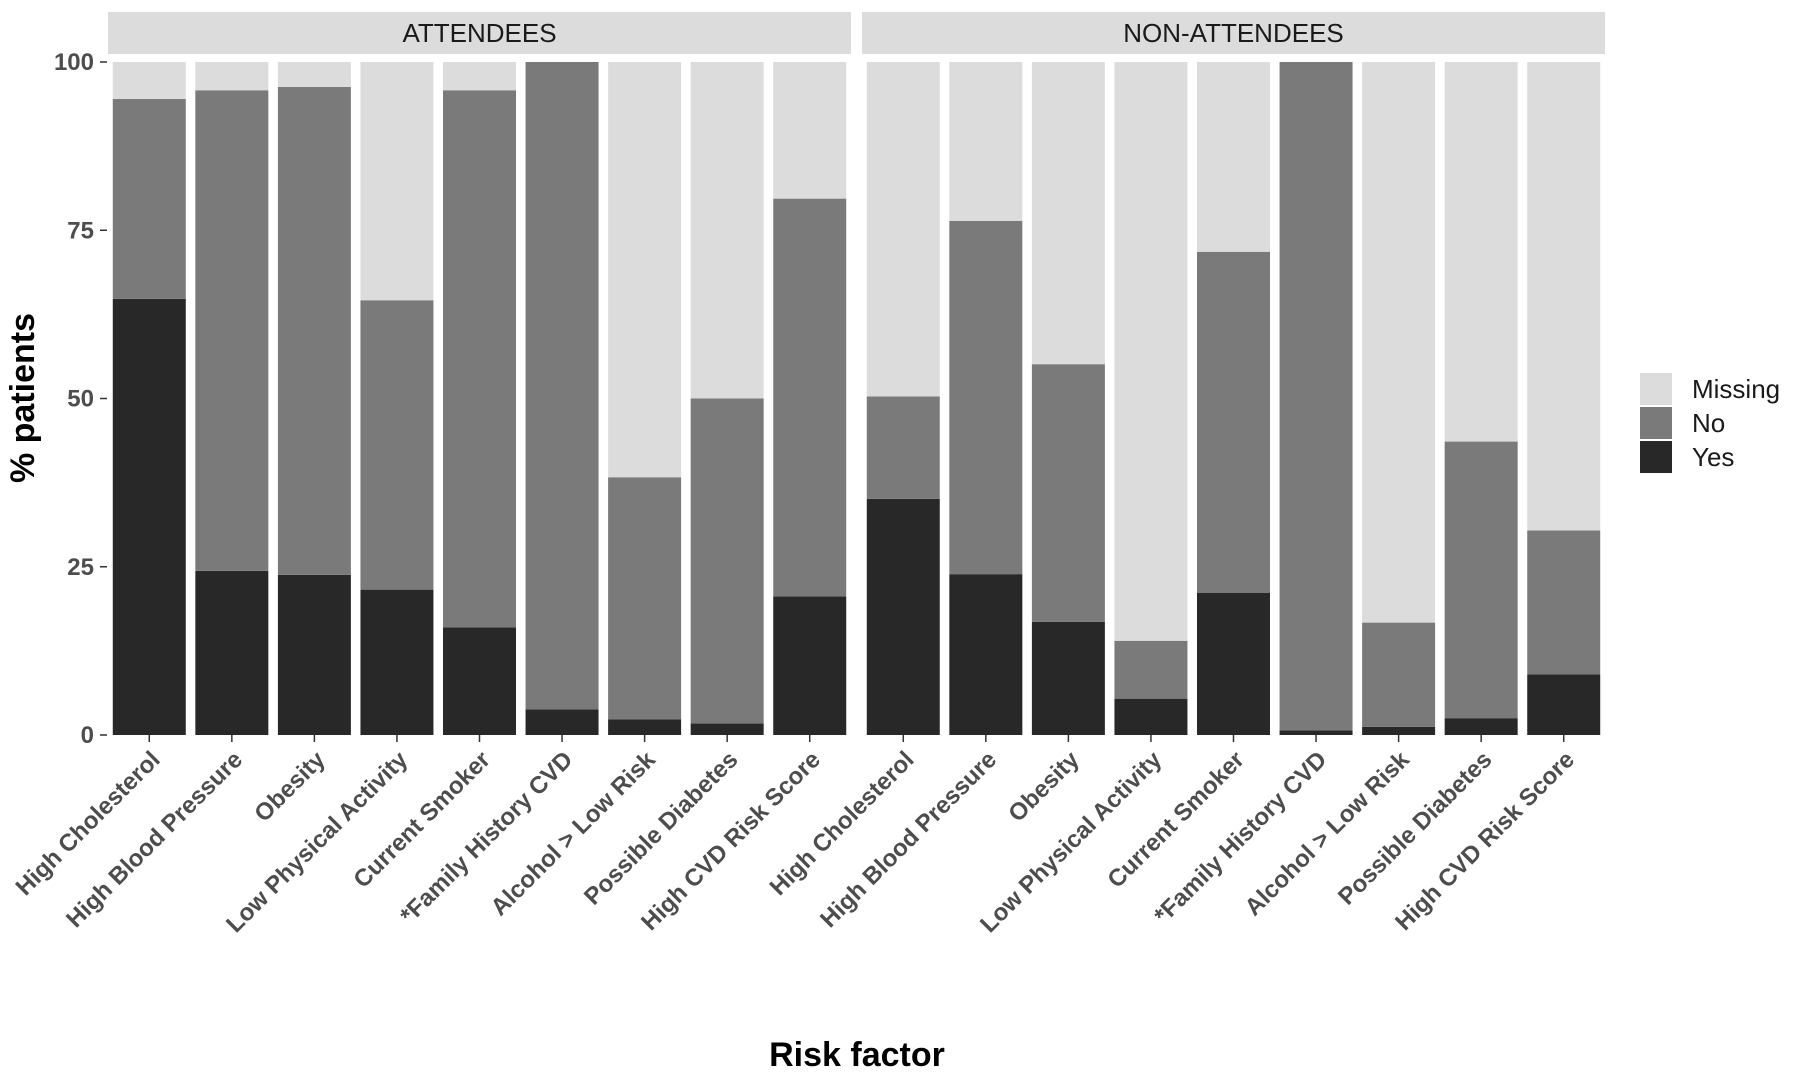 The width and height of the screenshot is (1800, 1080). Describe the element at coordinates (80, 230) in the screenshot. I see `y-tick-label: 75` at that location.